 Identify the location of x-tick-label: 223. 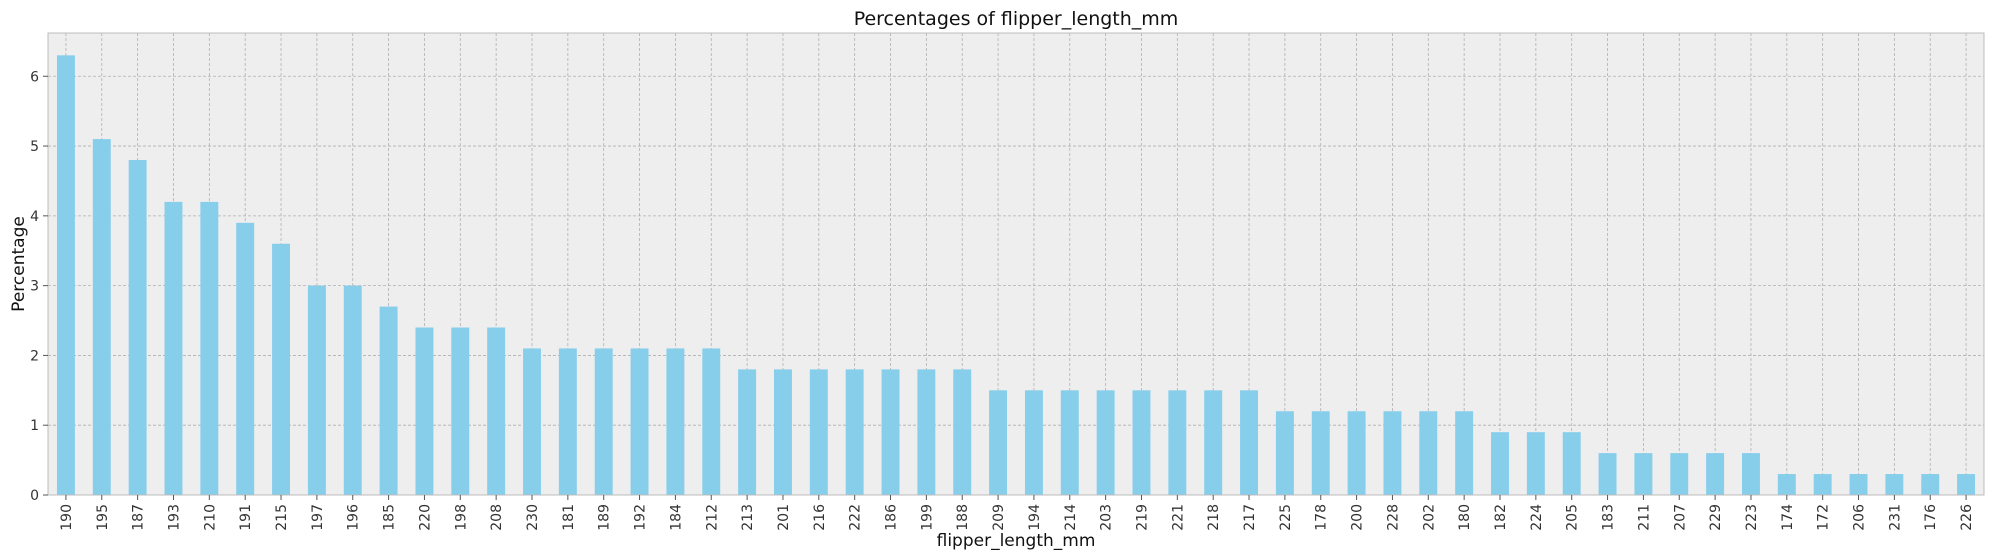
(1752, 517).